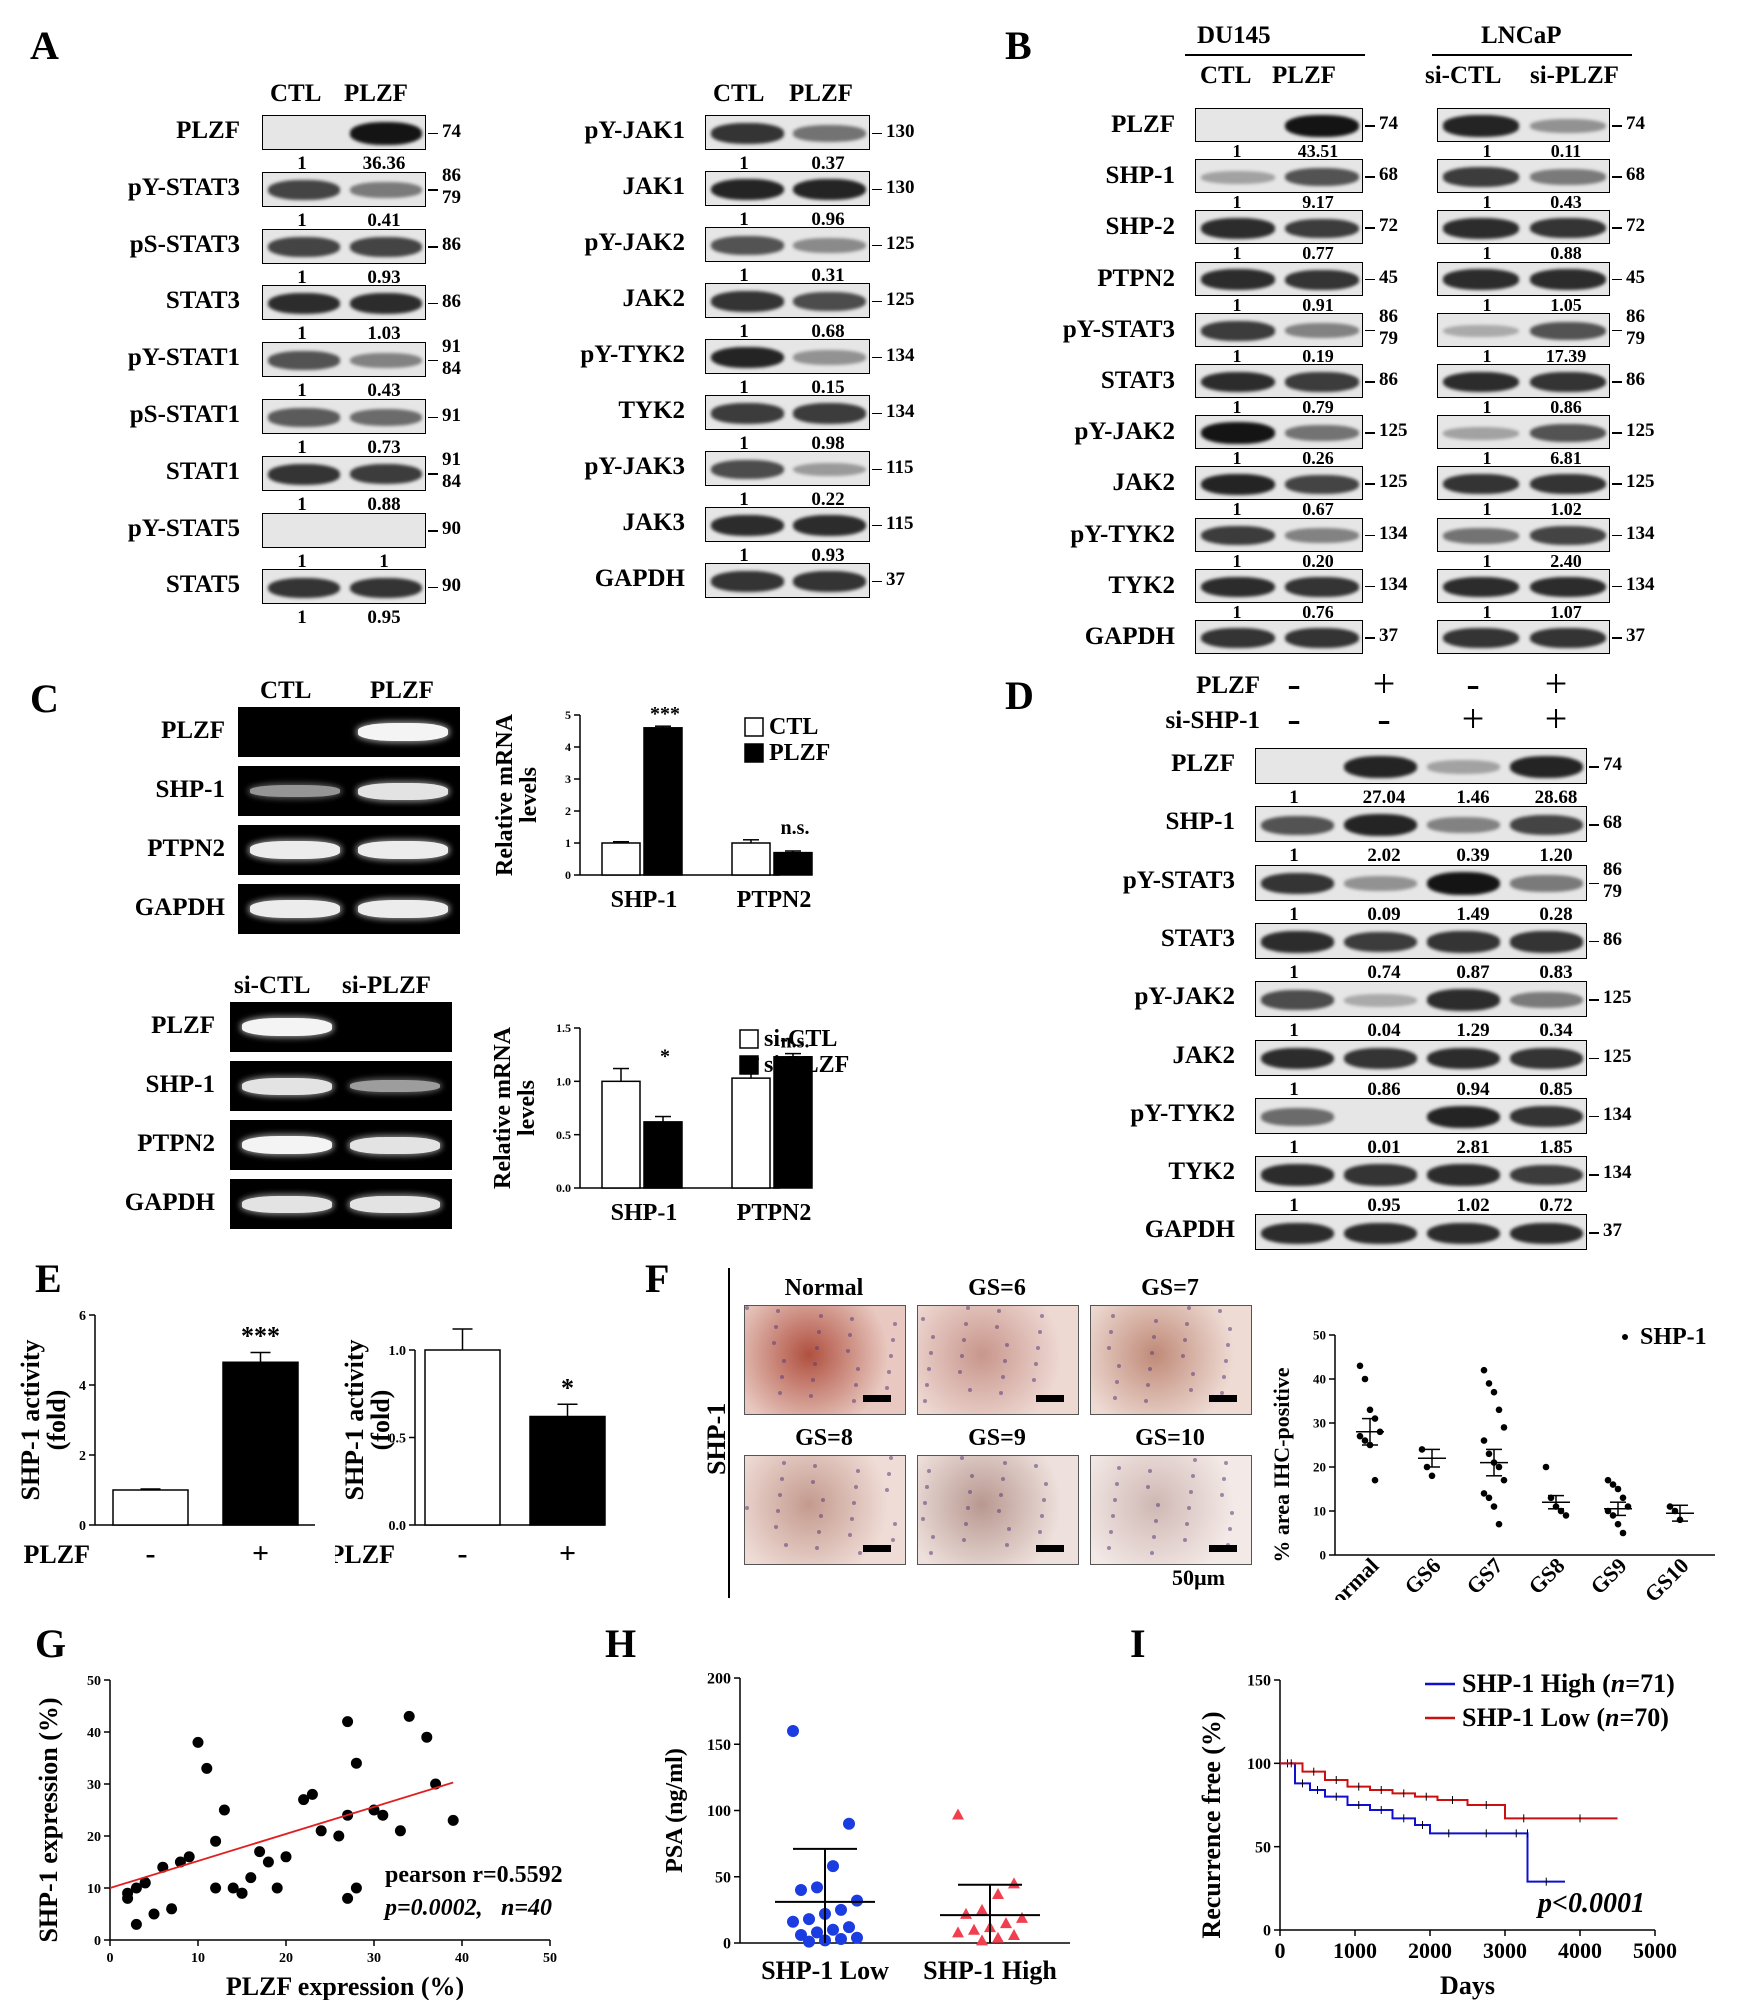  What do you see at coordinates (1050, 1398) in the screenshot?
I see `ihc-scale-bar` at bounding box center [1050, 1398].